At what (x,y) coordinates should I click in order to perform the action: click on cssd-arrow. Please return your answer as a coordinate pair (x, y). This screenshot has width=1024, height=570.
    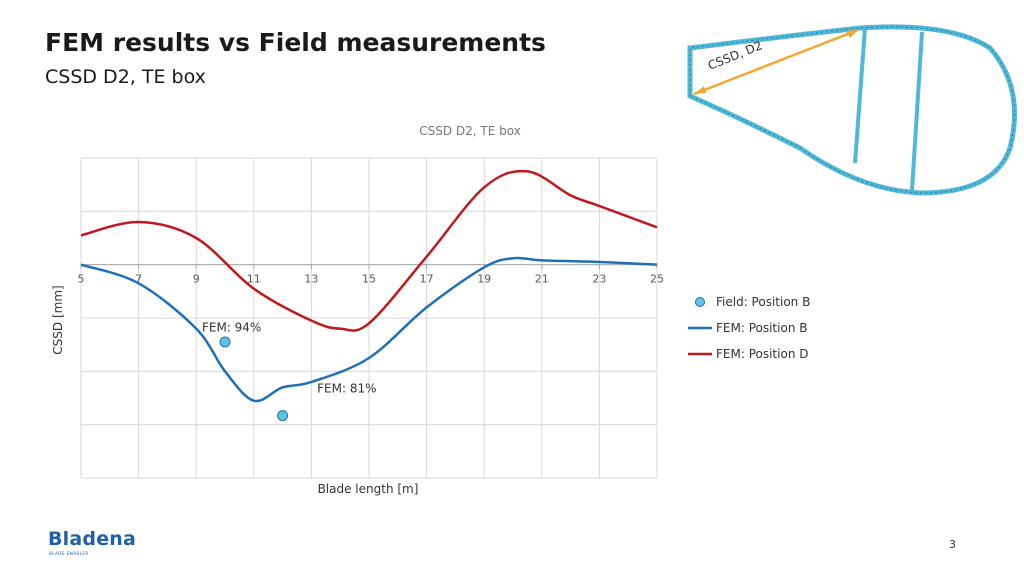
    Looking at the image, I should click on (776, 62).